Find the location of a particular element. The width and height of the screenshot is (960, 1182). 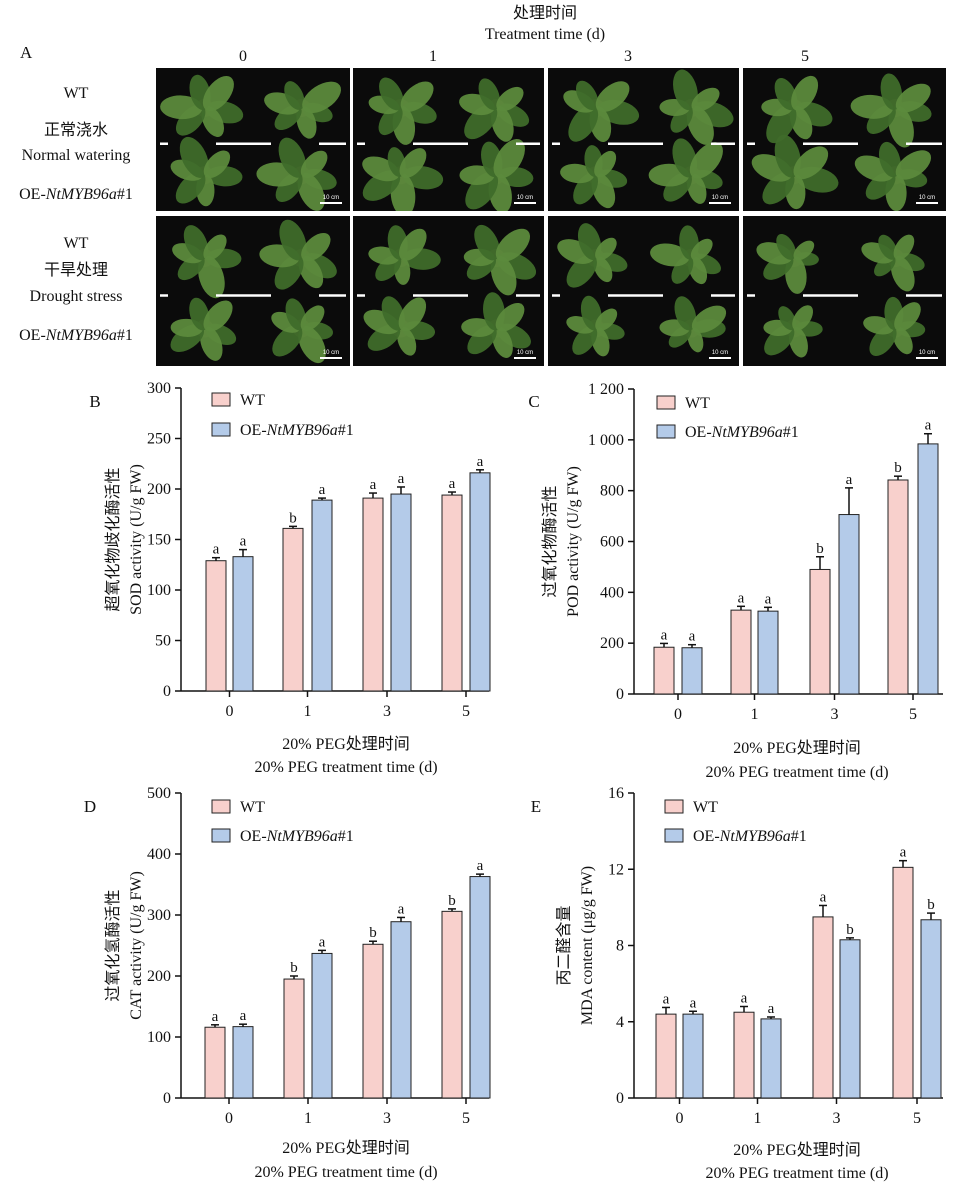

x-tick-label: 1 is located at coordinates (758, 1118).